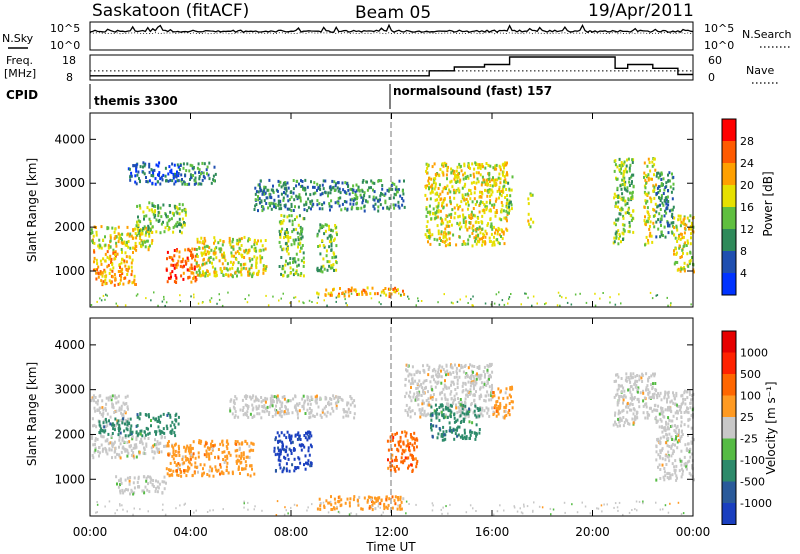 The height and width of the screenshot is (554, 800). I want to click on nave-tick-bottom: 0, so click(711, 77).